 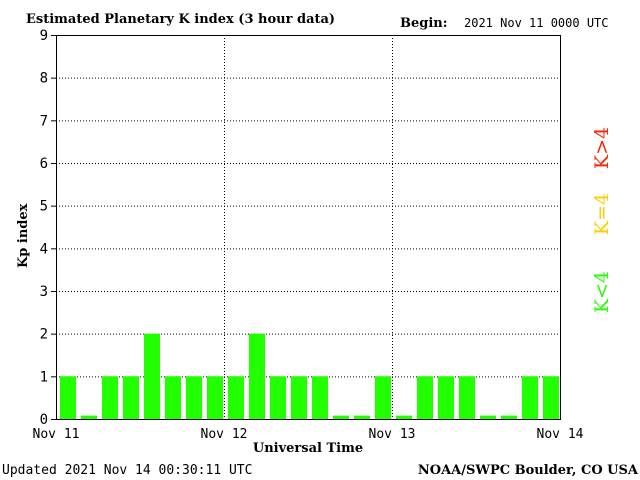 I want to click on y-tick-label: 0, so click(x=44, y=420).